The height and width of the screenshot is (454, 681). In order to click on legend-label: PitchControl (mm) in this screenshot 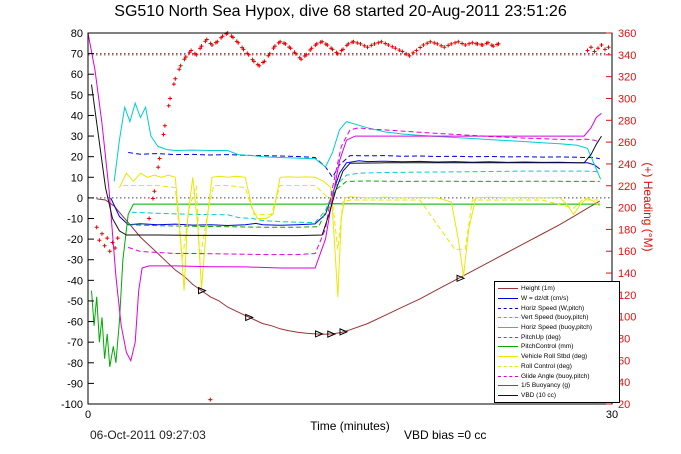, I will do `click(547, 347)`.